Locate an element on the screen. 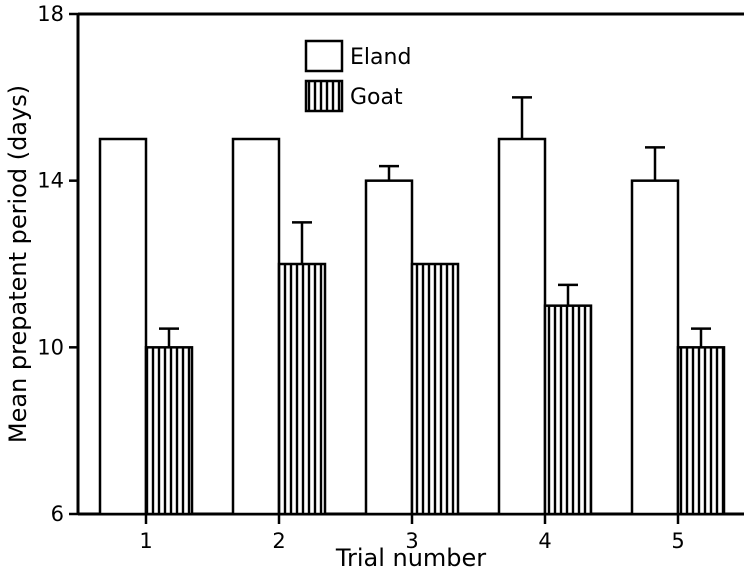  x-tick-label: 1 is located at coordinates (145, 541).